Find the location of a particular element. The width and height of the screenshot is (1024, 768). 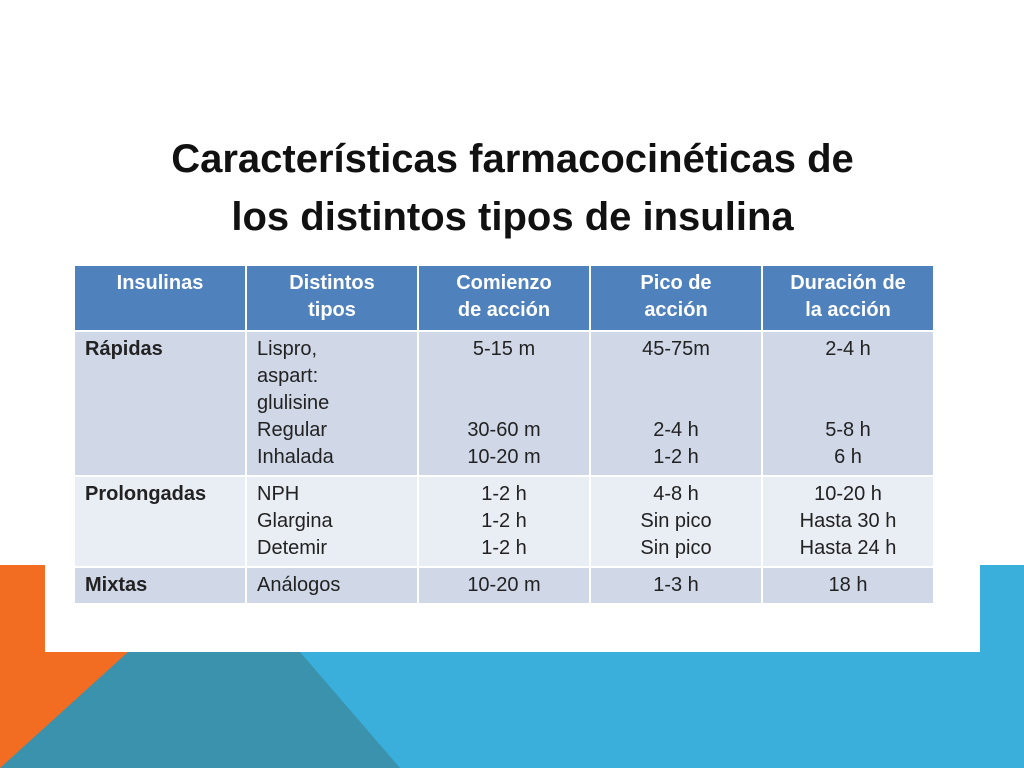

table-cell: 10-20 h Hasta 30 h Hasta 24 h is located at coordinates (848, 521).